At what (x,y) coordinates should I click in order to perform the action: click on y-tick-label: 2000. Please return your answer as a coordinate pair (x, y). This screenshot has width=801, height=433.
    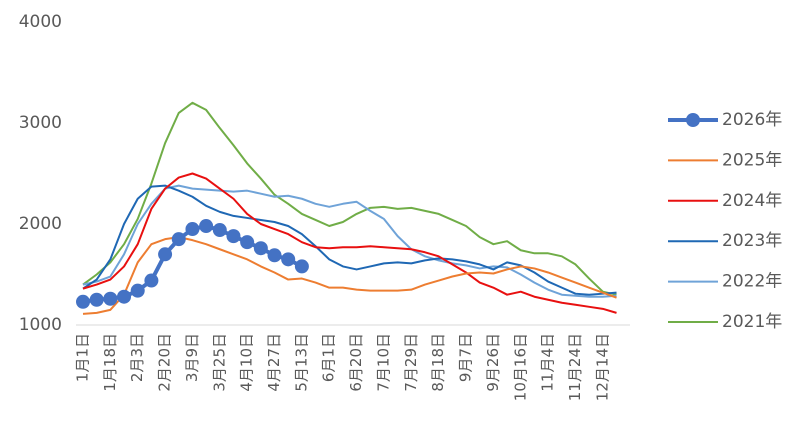
    Looking at the image, I should click on (40, 224).